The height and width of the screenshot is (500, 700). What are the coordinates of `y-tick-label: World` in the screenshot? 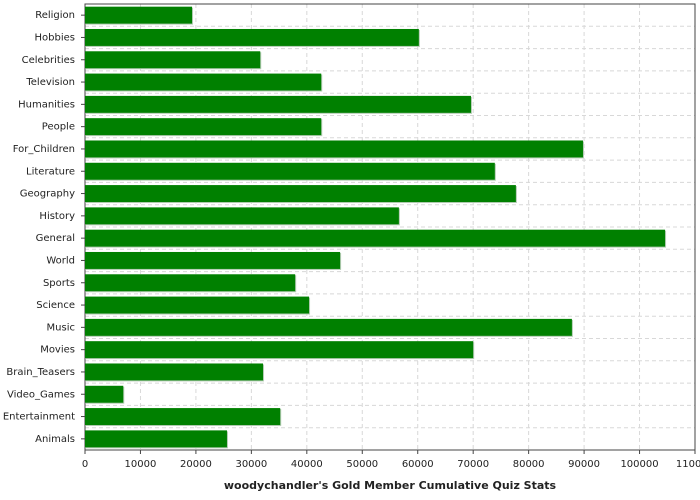 It's located at (60, 260).